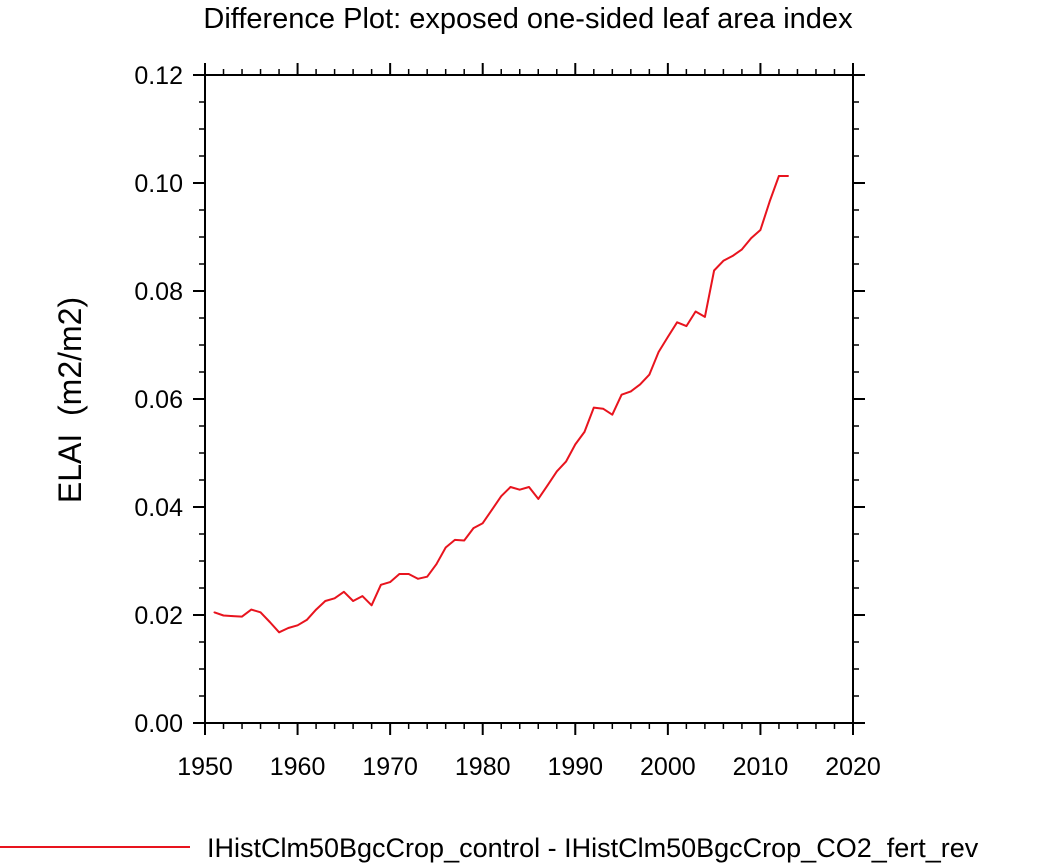 The height and width of the screenshot is (864, 1057). I want to click on x-tick-label: 1970, so click(390, 767).